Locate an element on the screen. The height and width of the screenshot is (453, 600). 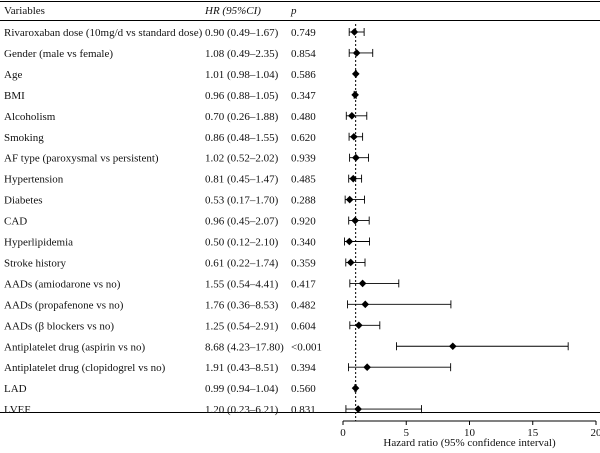
row-label: LAD is located at coordinates (15, 389).